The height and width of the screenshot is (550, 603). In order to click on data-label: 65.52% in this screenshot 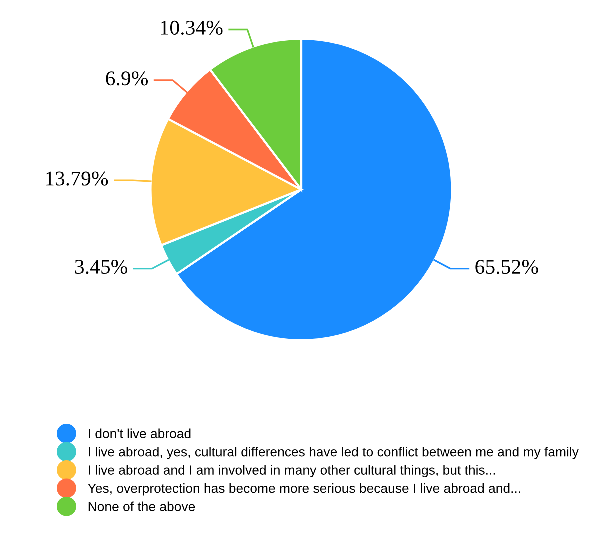, I will do `click(507, 267)`.